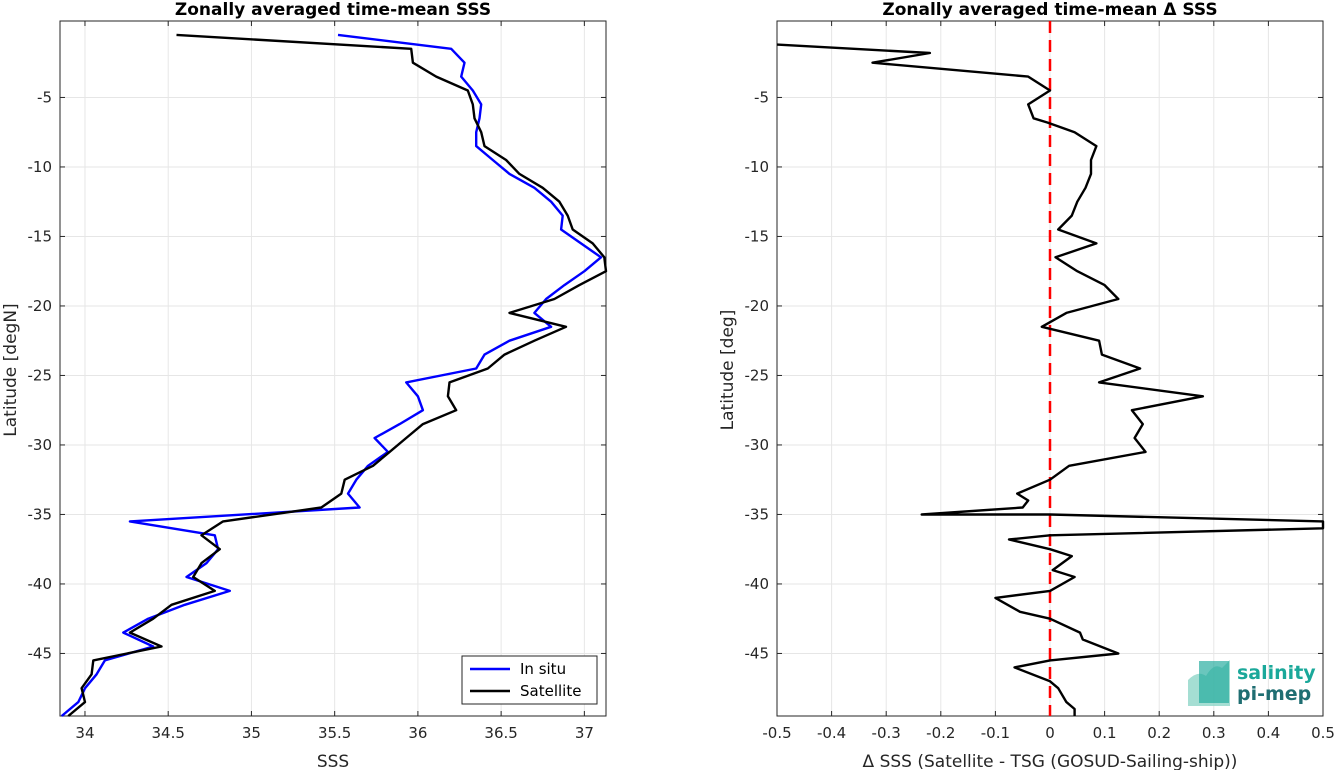  I want to click on x-tick-label: 34, so click(84, 733).